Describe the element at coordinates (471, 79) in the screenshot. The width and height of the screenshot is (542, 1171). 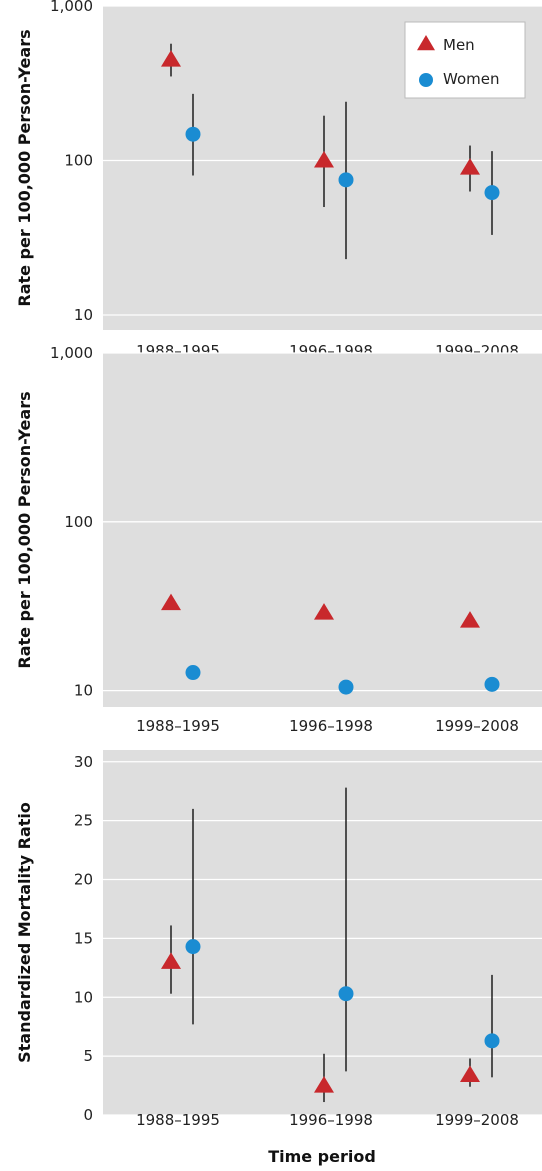
I see `legend-label: Women` at that location.